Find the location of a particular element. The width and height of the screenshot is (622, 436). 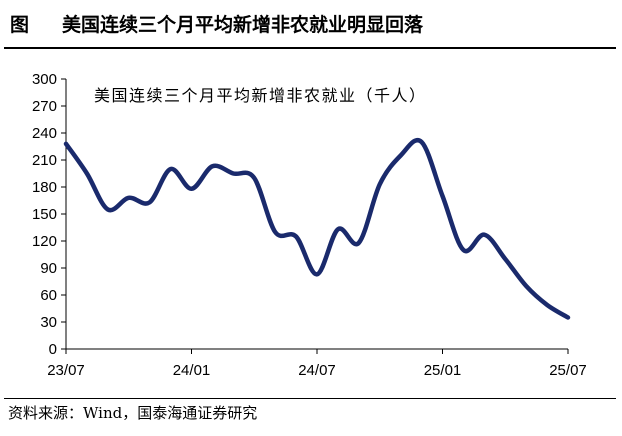

bottom-rule is located at coordinates (310, 398).